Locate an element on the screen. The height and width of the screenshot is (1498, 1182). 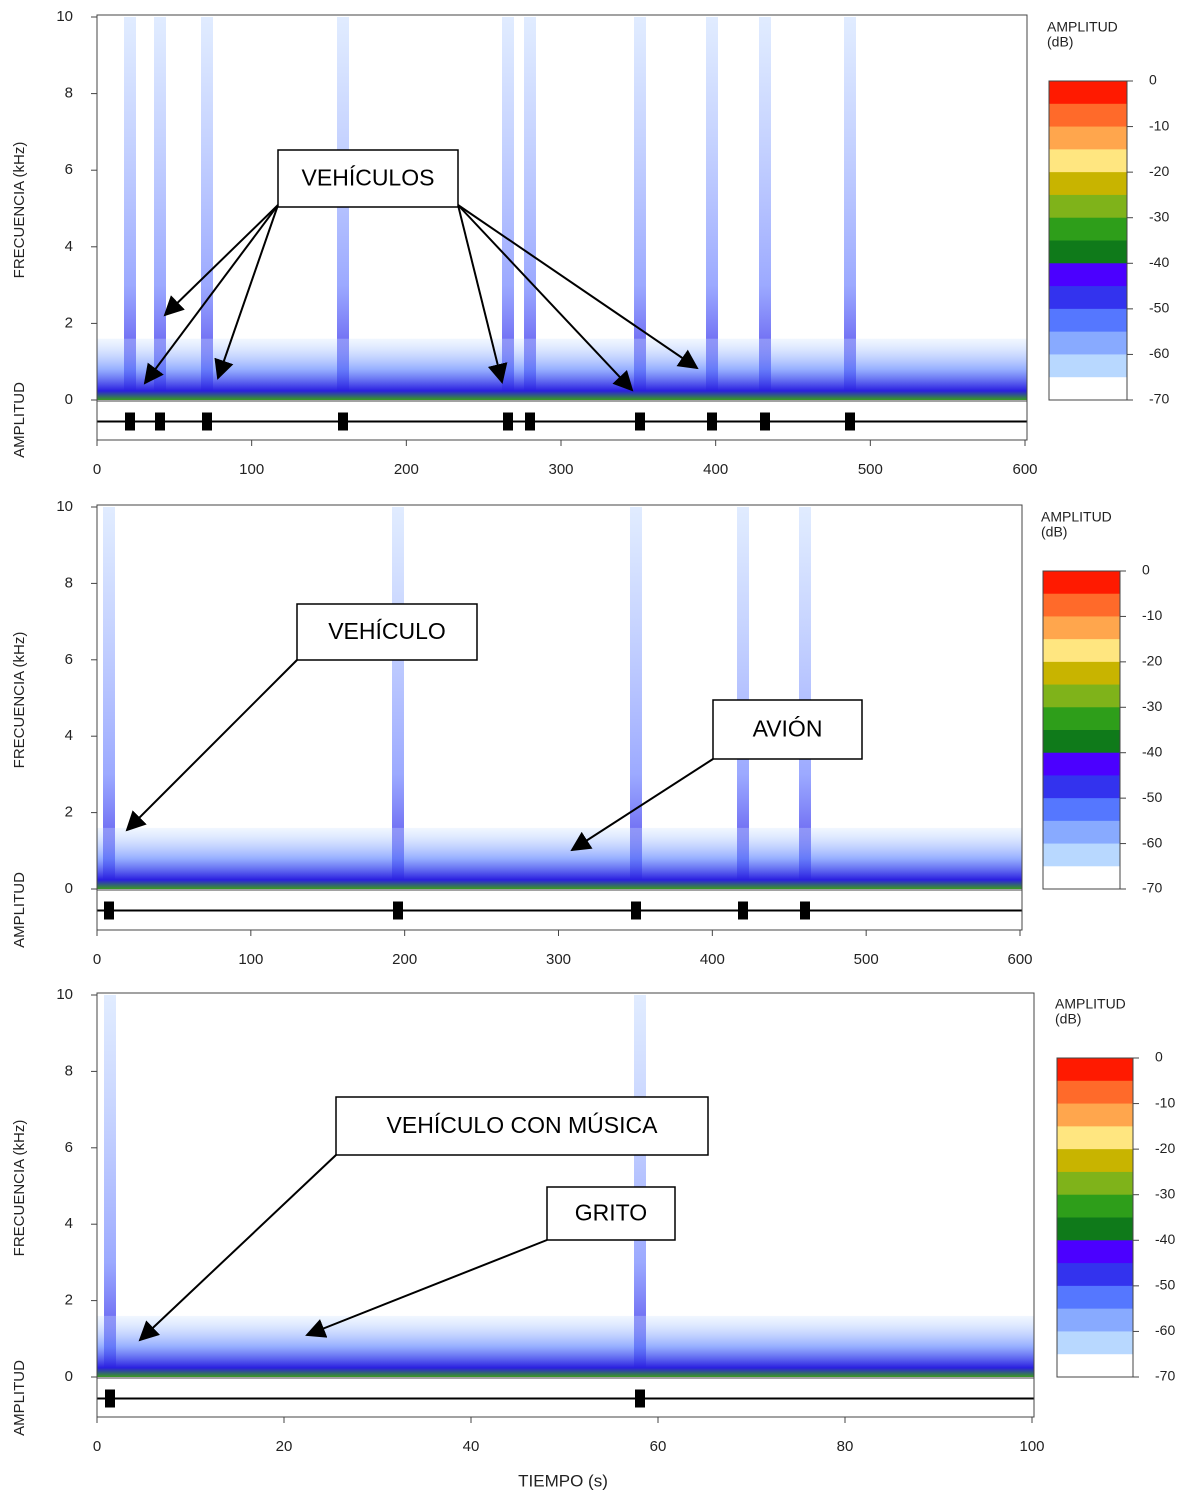
annotation-label: GRITO is located at coordinates (611, 1213).